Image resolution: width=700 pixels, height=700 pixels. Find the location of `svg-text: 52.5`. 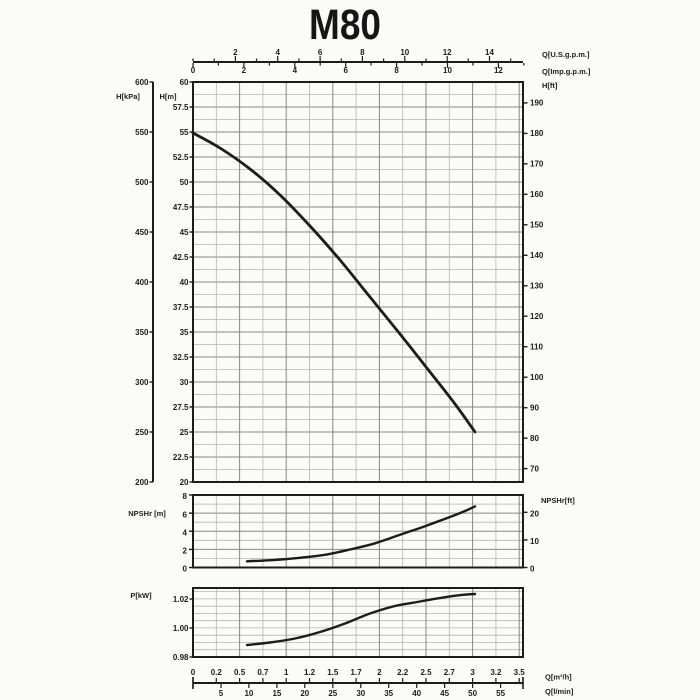

svg-text: 52.5 is located at coordinates (181, 157).